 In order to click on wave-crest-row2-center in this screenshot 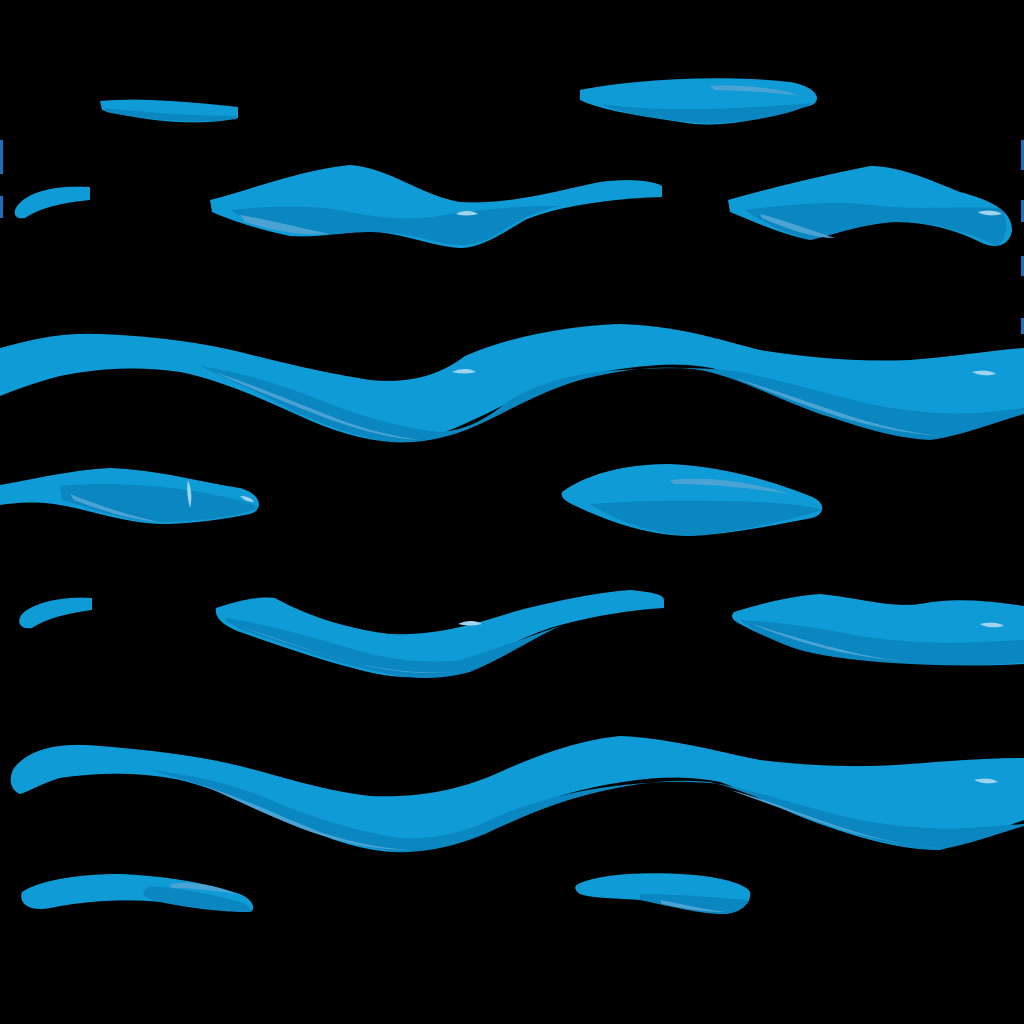, I will do `click(436, 206)`.